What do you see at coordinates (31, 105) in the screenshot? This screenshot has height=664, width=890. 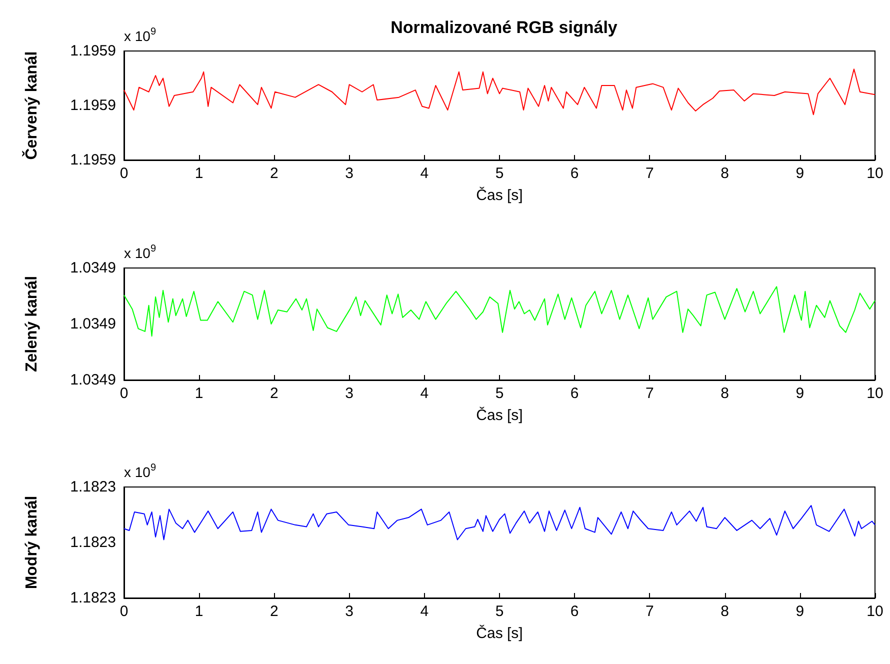 I see `y-axis-title: Červený kanál` at bounding box center [31, 105].